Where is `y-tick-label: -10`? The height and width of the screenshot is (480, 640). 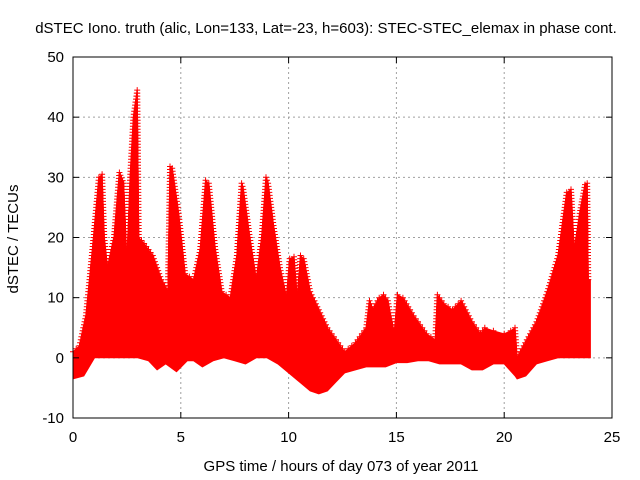 y-tick-label: -10 is located at coordinates (53, 418).